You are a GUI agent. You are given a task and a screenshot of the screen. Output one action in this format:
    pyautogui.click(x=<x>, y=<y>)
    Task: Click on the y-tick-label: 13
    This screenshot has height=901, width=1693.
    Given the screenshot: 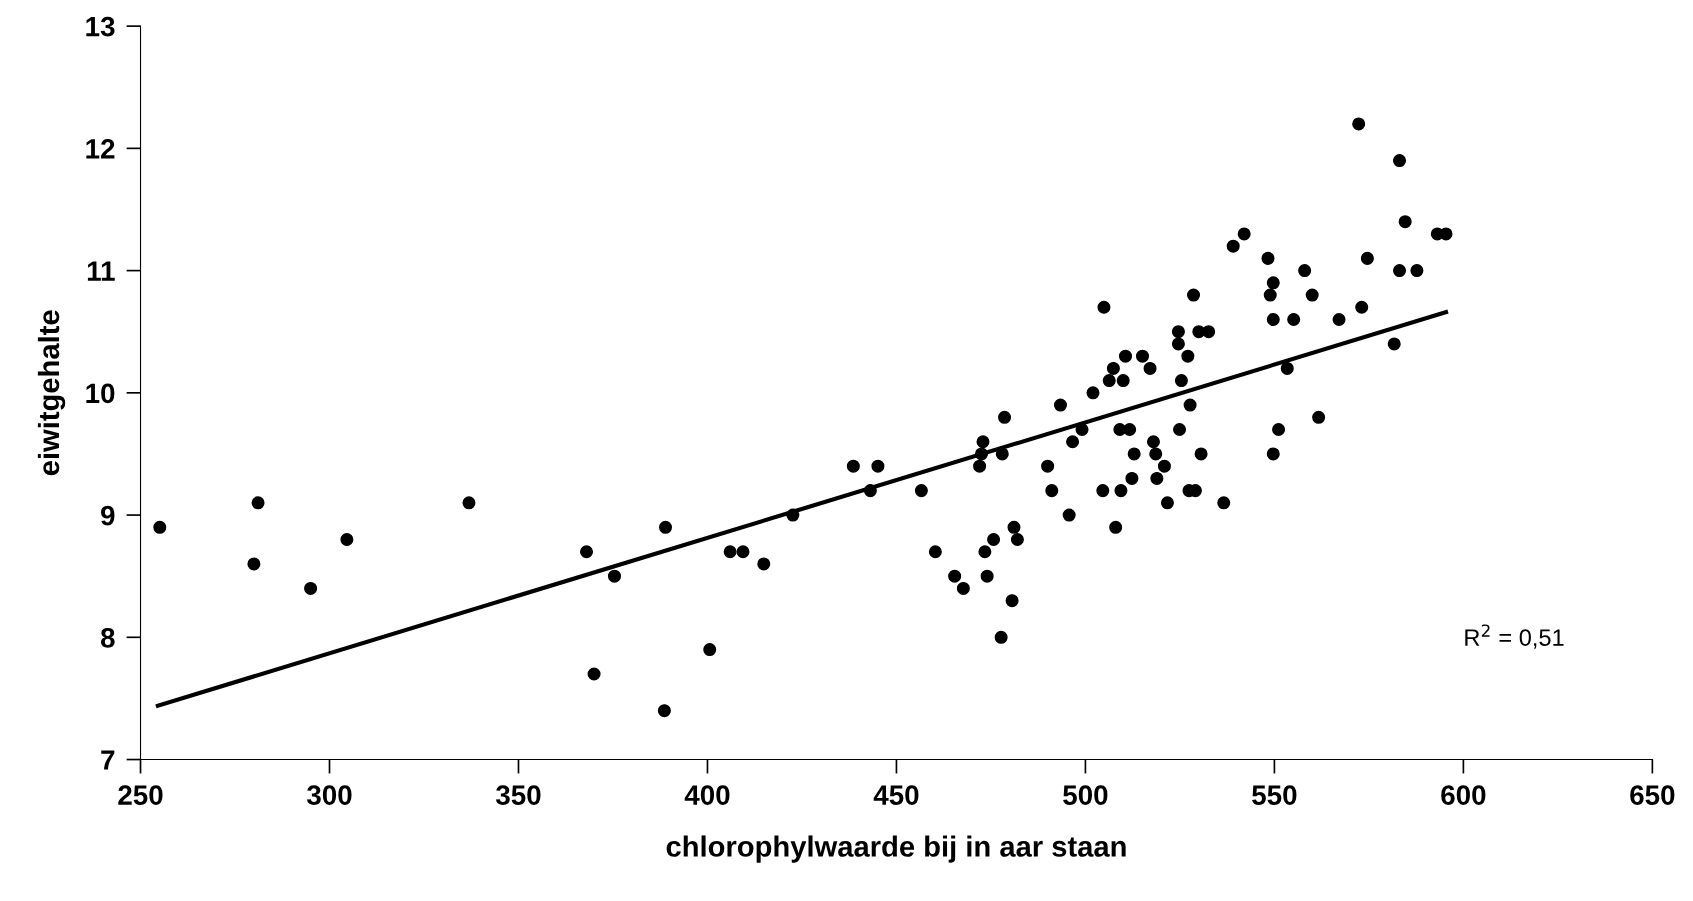 What is the action you would take?
    pyautogui.click(x=100, y=26)
    